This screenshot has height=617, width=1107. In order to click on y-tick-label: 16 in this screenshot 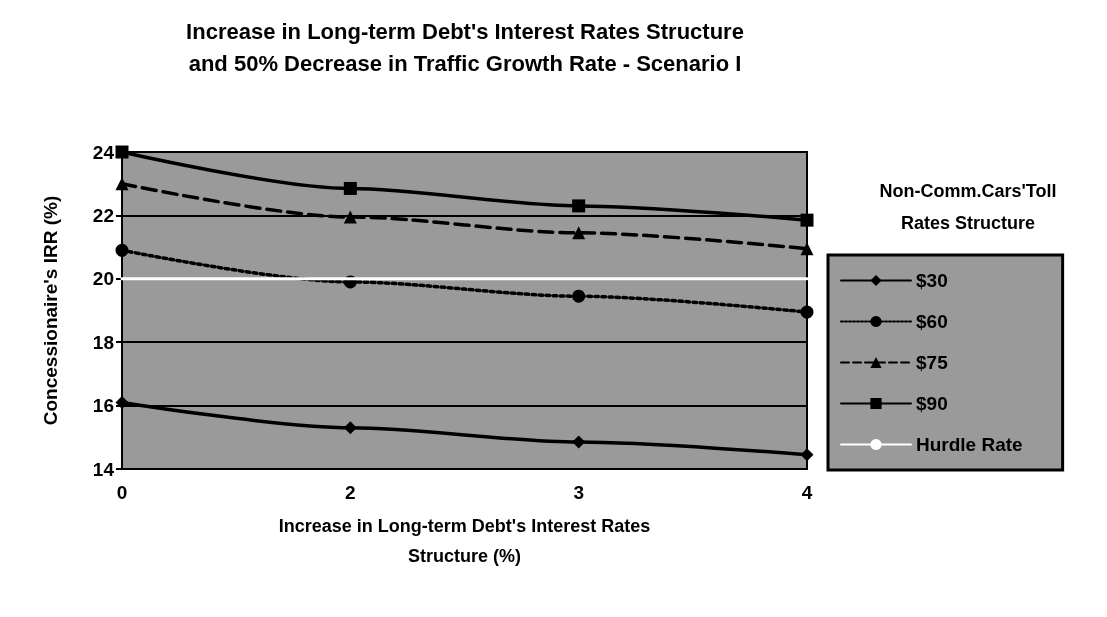, I will do `click(103, 406)`.